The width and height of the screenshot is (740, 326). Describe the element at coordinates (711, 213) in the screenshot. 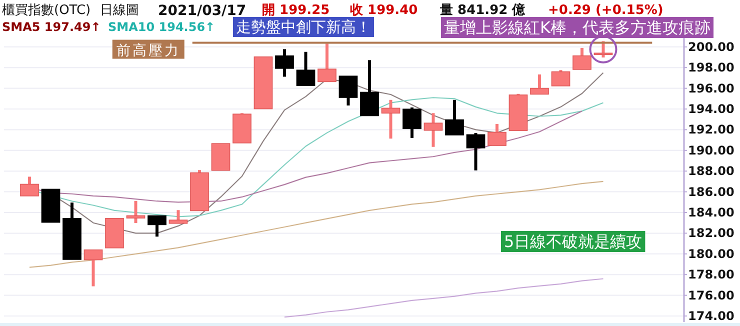

I see `y-tick-label: 184.00` at that location.